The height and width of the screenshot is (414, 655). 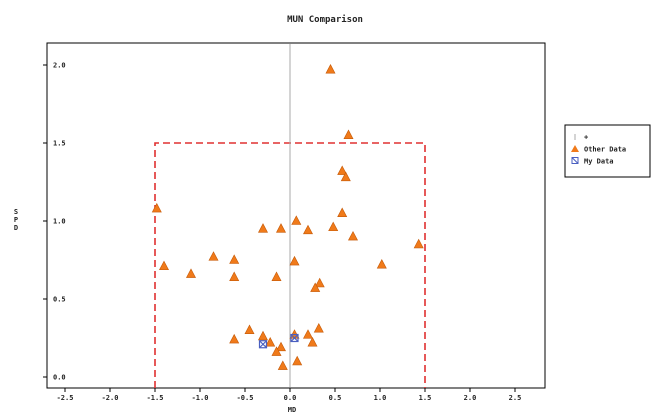 I want to click on x-tick: -2.5, so click(x=65, y=395).